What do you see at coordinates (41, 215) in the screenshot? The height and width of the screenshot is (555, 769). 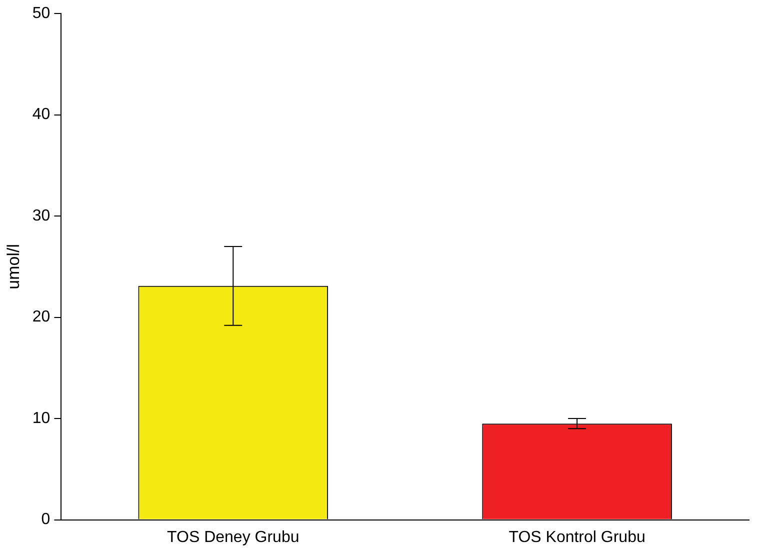 I see `y-tick-label: 30` at bounding box center [41, 215].